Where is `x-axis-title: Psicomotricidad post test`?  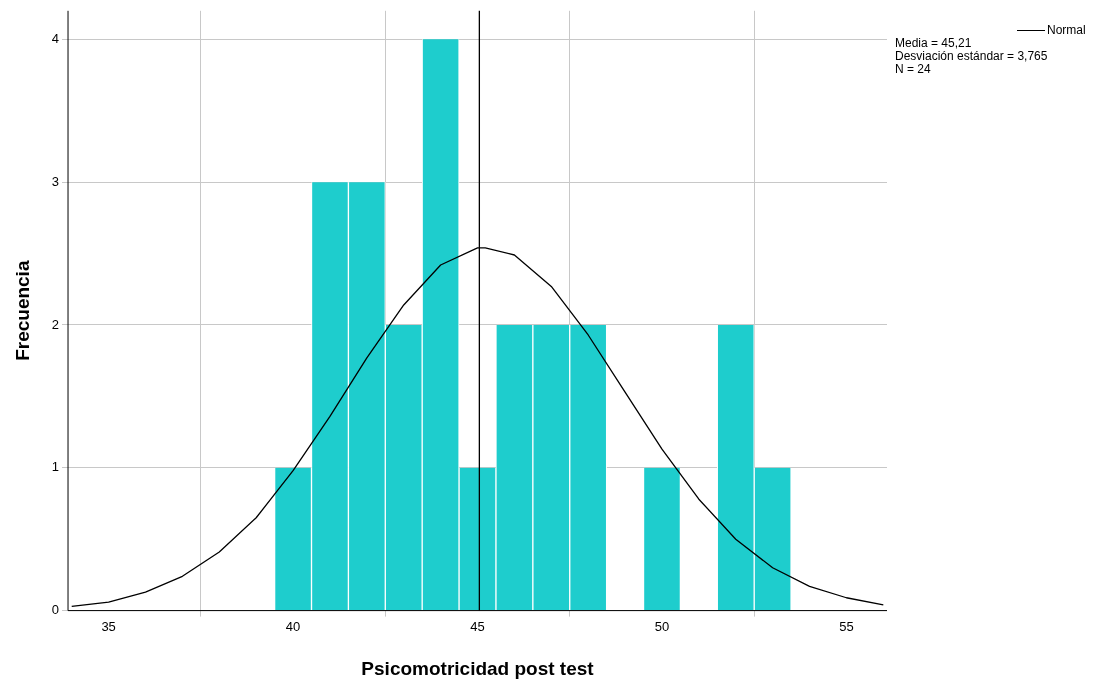 x-axis-title: Psicomotricidad post test is located at coordinates (478, 668).